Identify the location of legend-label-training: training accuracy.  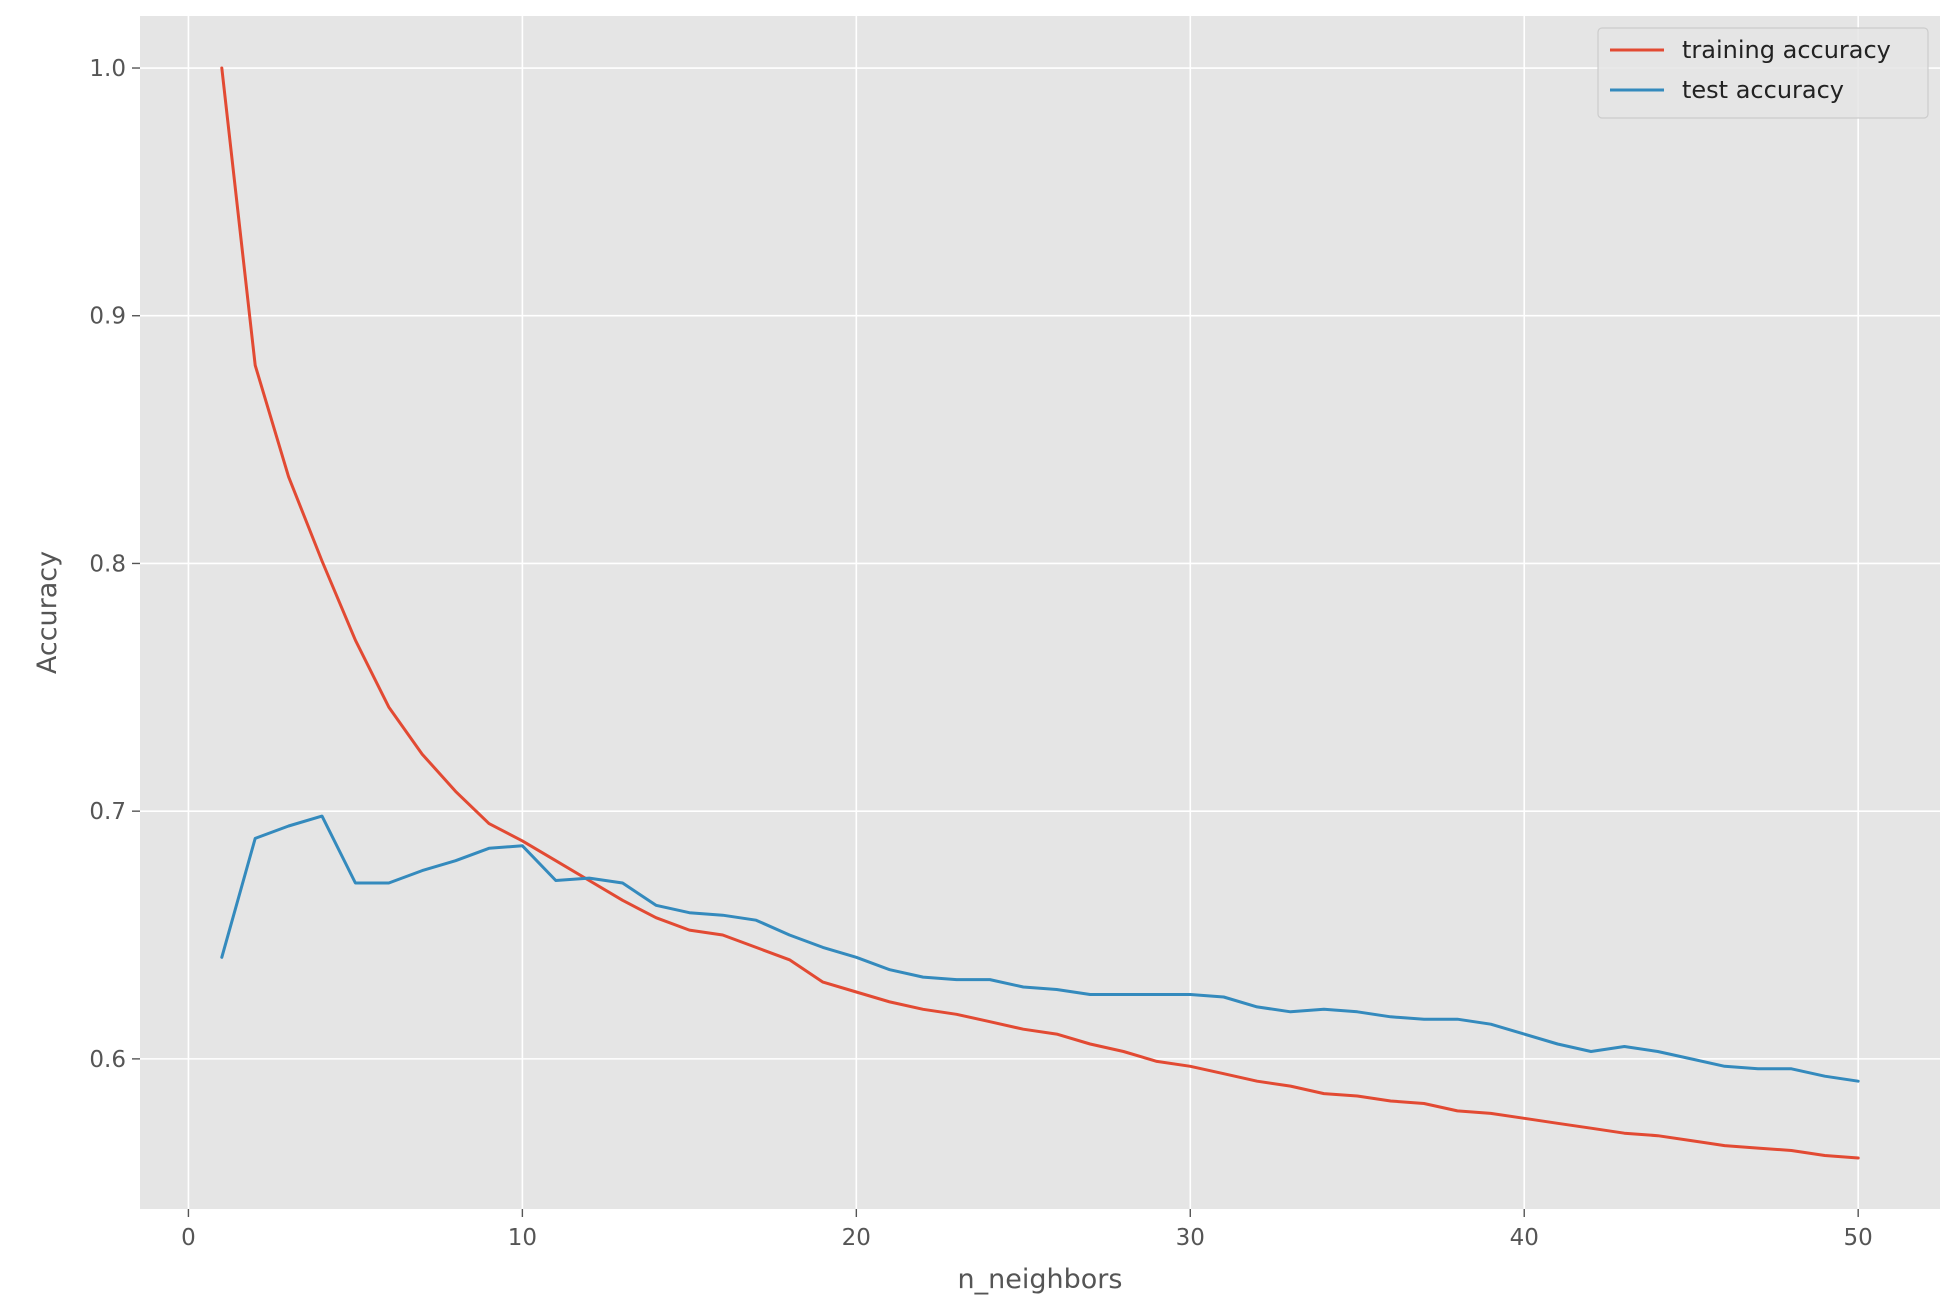
(1786, 50).